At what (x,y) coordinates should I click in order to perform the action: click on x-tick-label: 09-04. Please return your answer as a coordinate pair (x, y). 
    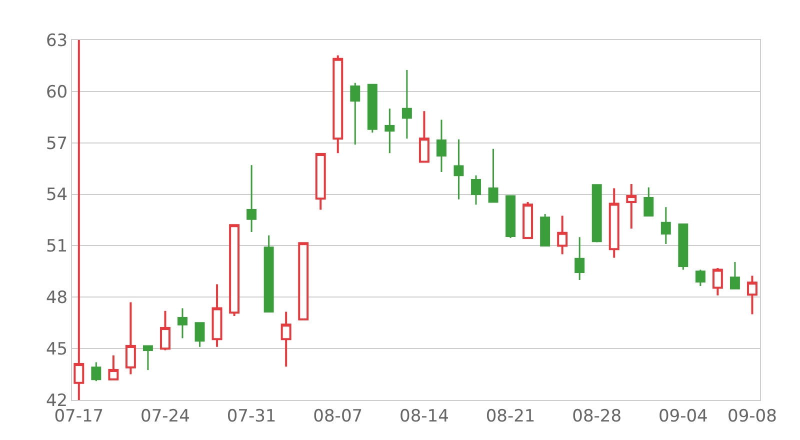
    Looking at the image, I should click on (683, 416).